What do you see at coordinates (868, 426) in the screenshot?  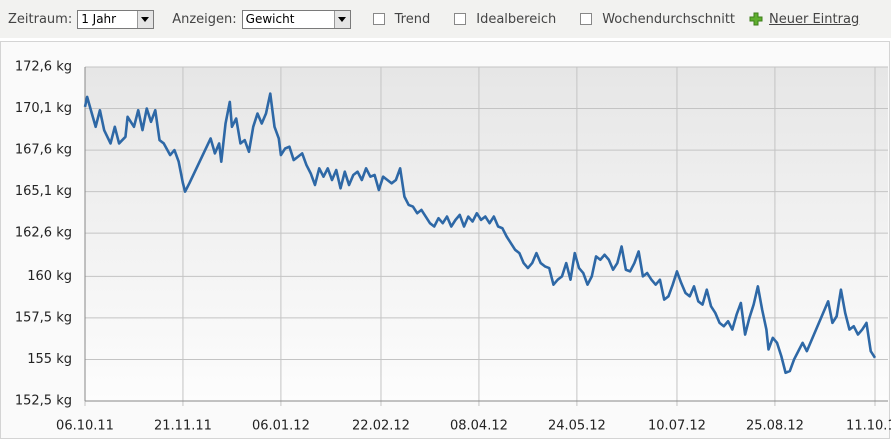 I see `x-tick-label: 11.10.12` at bounding box center [868, 426].